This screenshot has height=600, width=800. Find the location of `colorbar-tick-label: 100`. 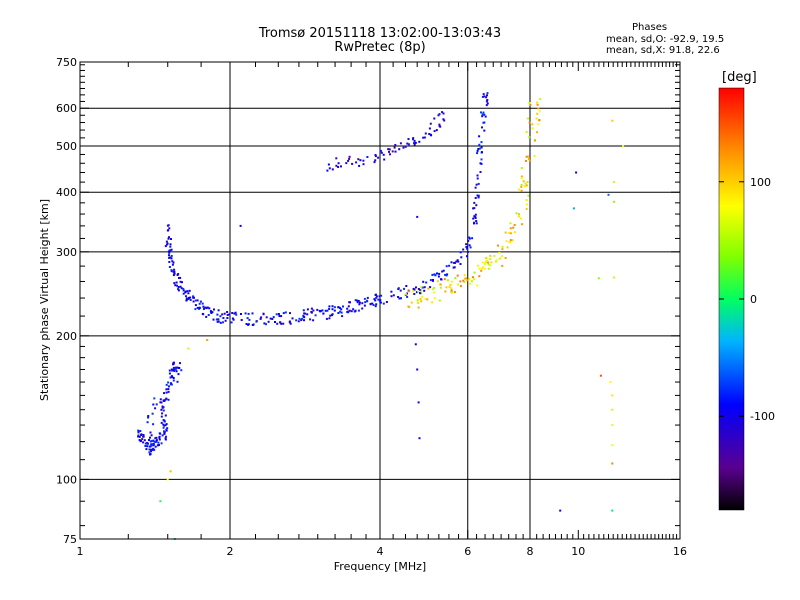

colorbar-tick-label: 100 is located at coordinates (760, 182).